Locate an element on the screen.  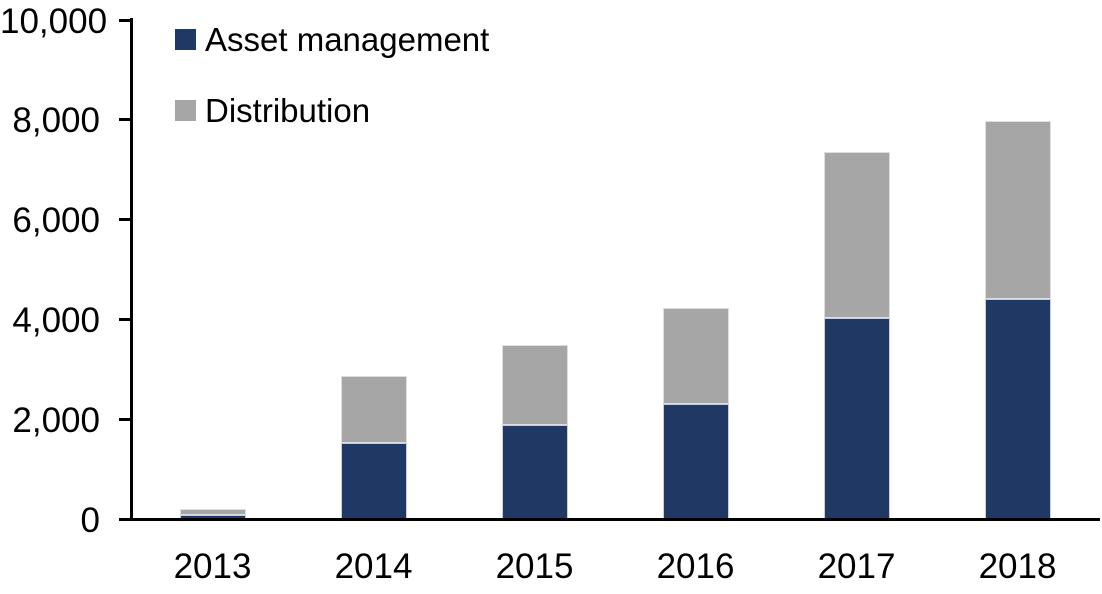
x-tick-label-2016: 2016 is located at coordinates (695, 566).